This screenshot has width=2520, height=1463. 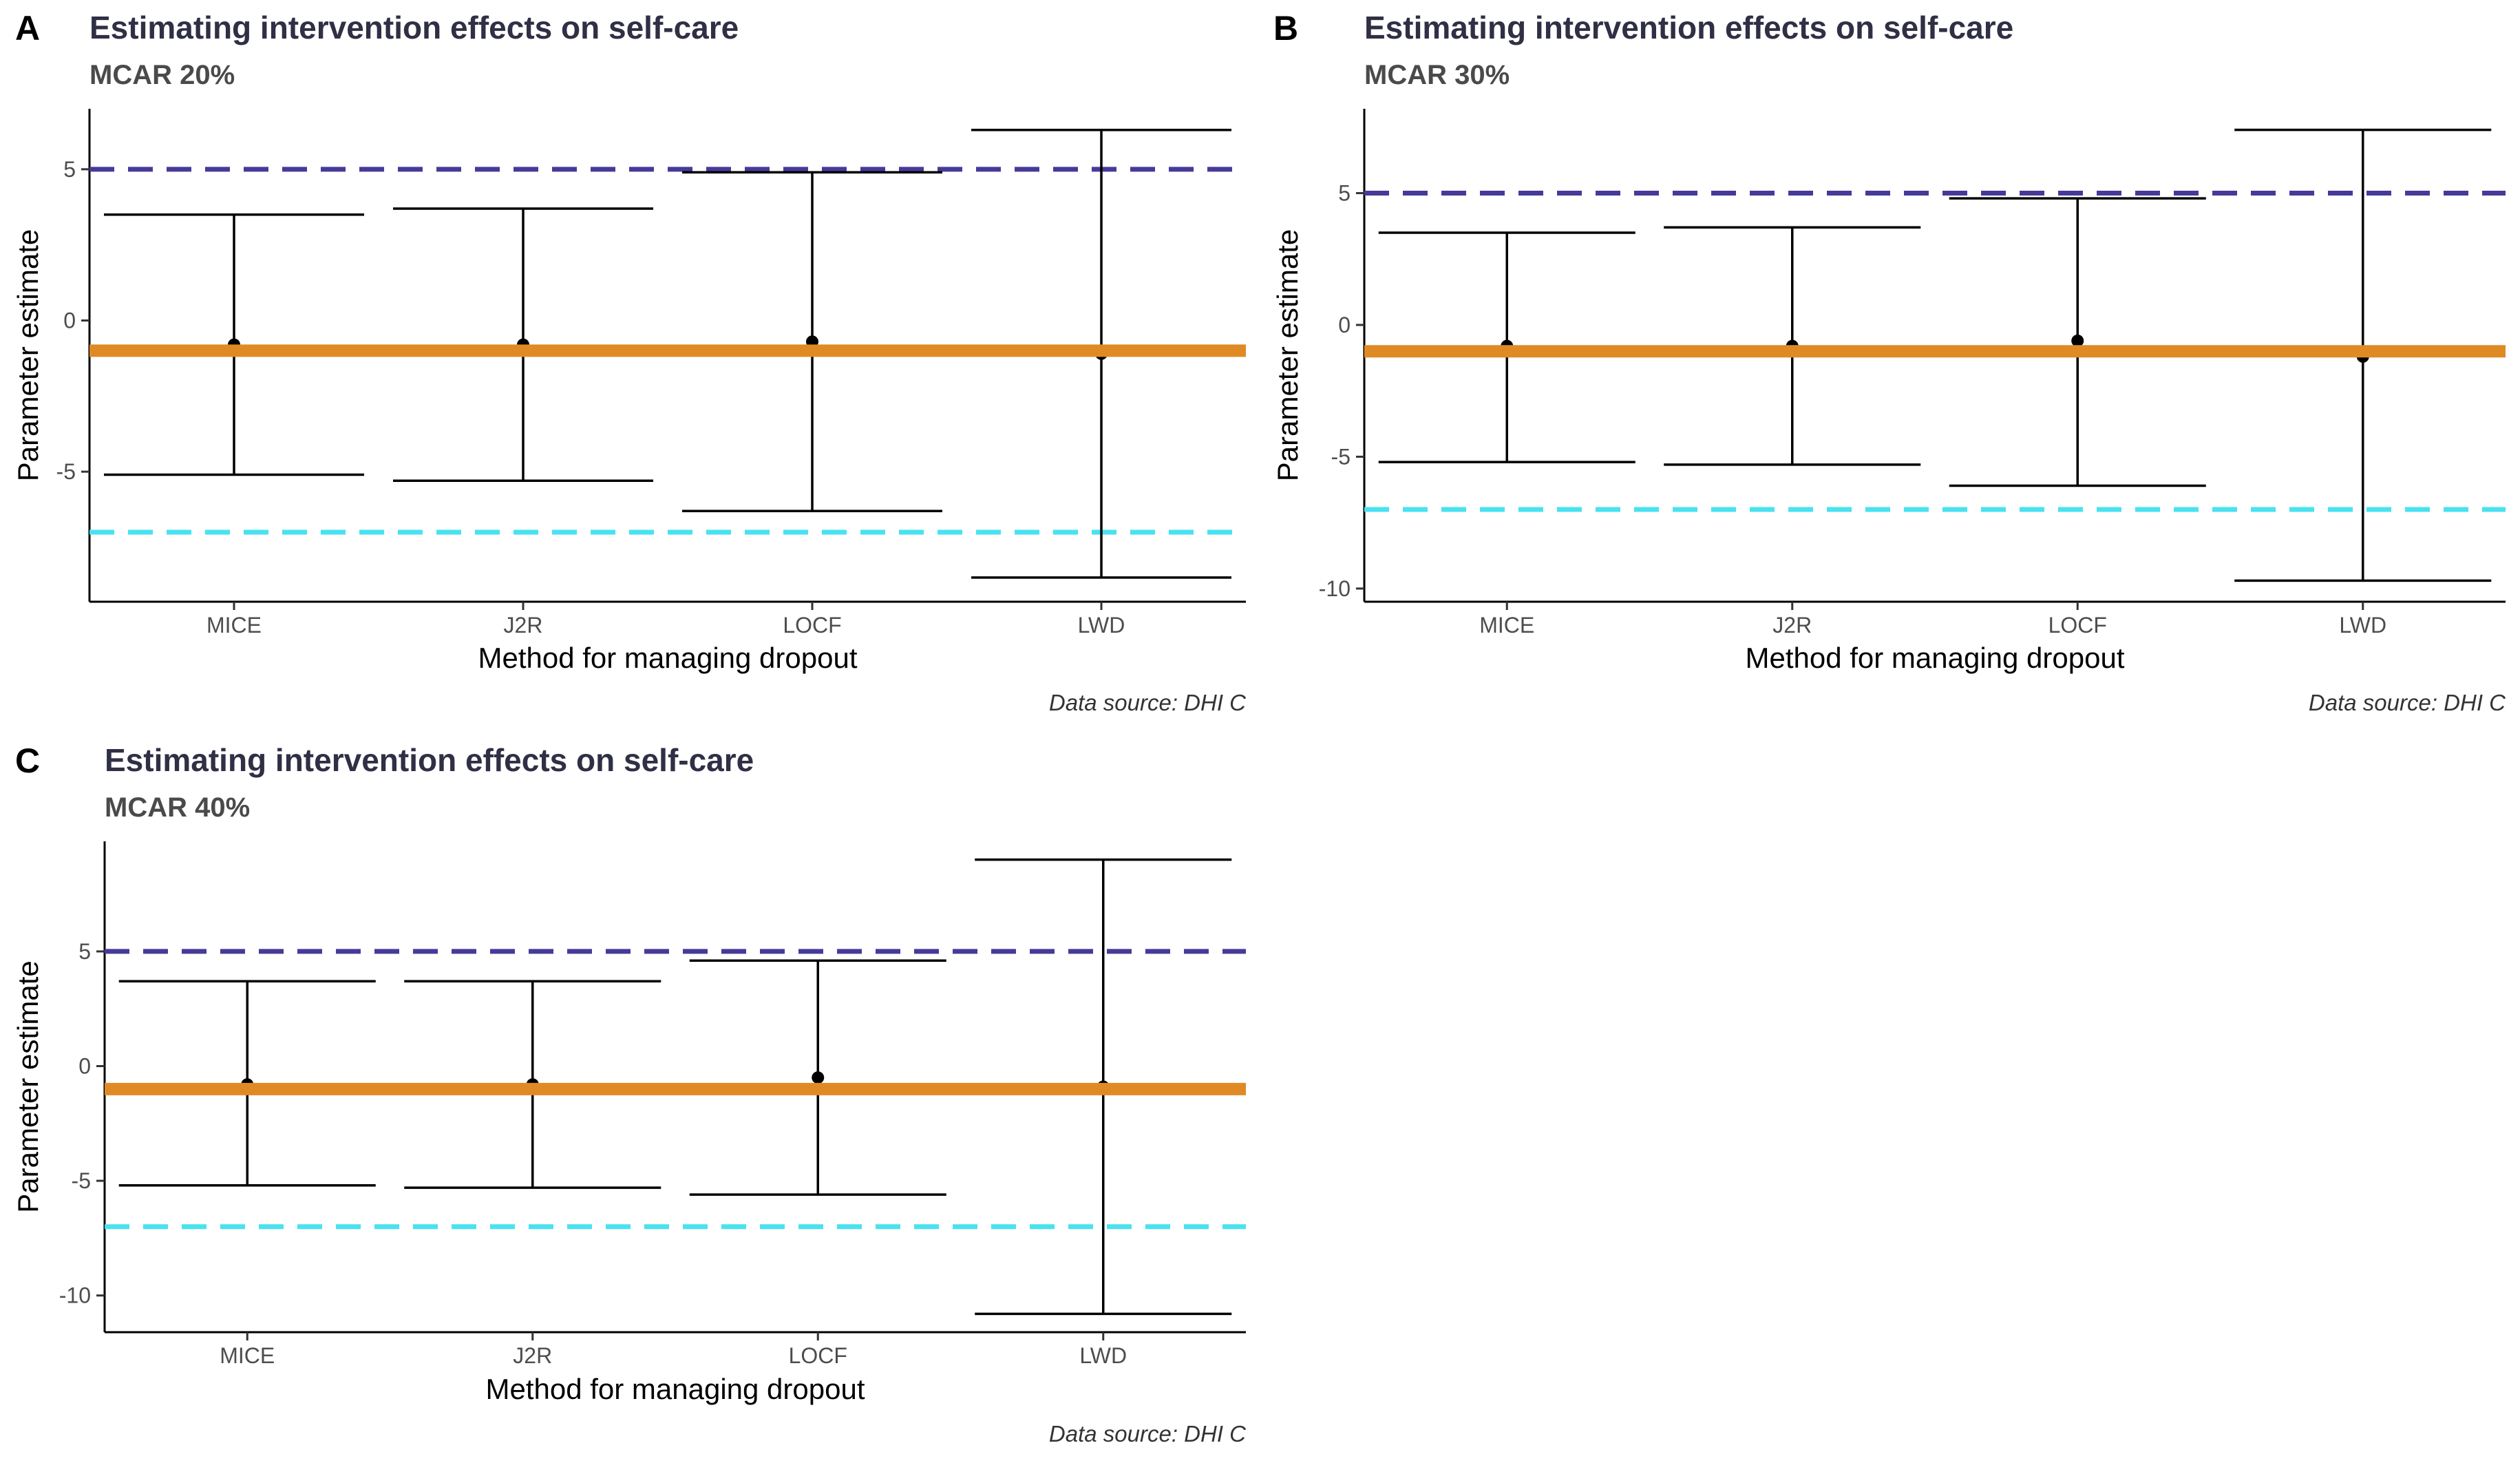 I want to click on panel-tag: A, so click(x=27, y=28).